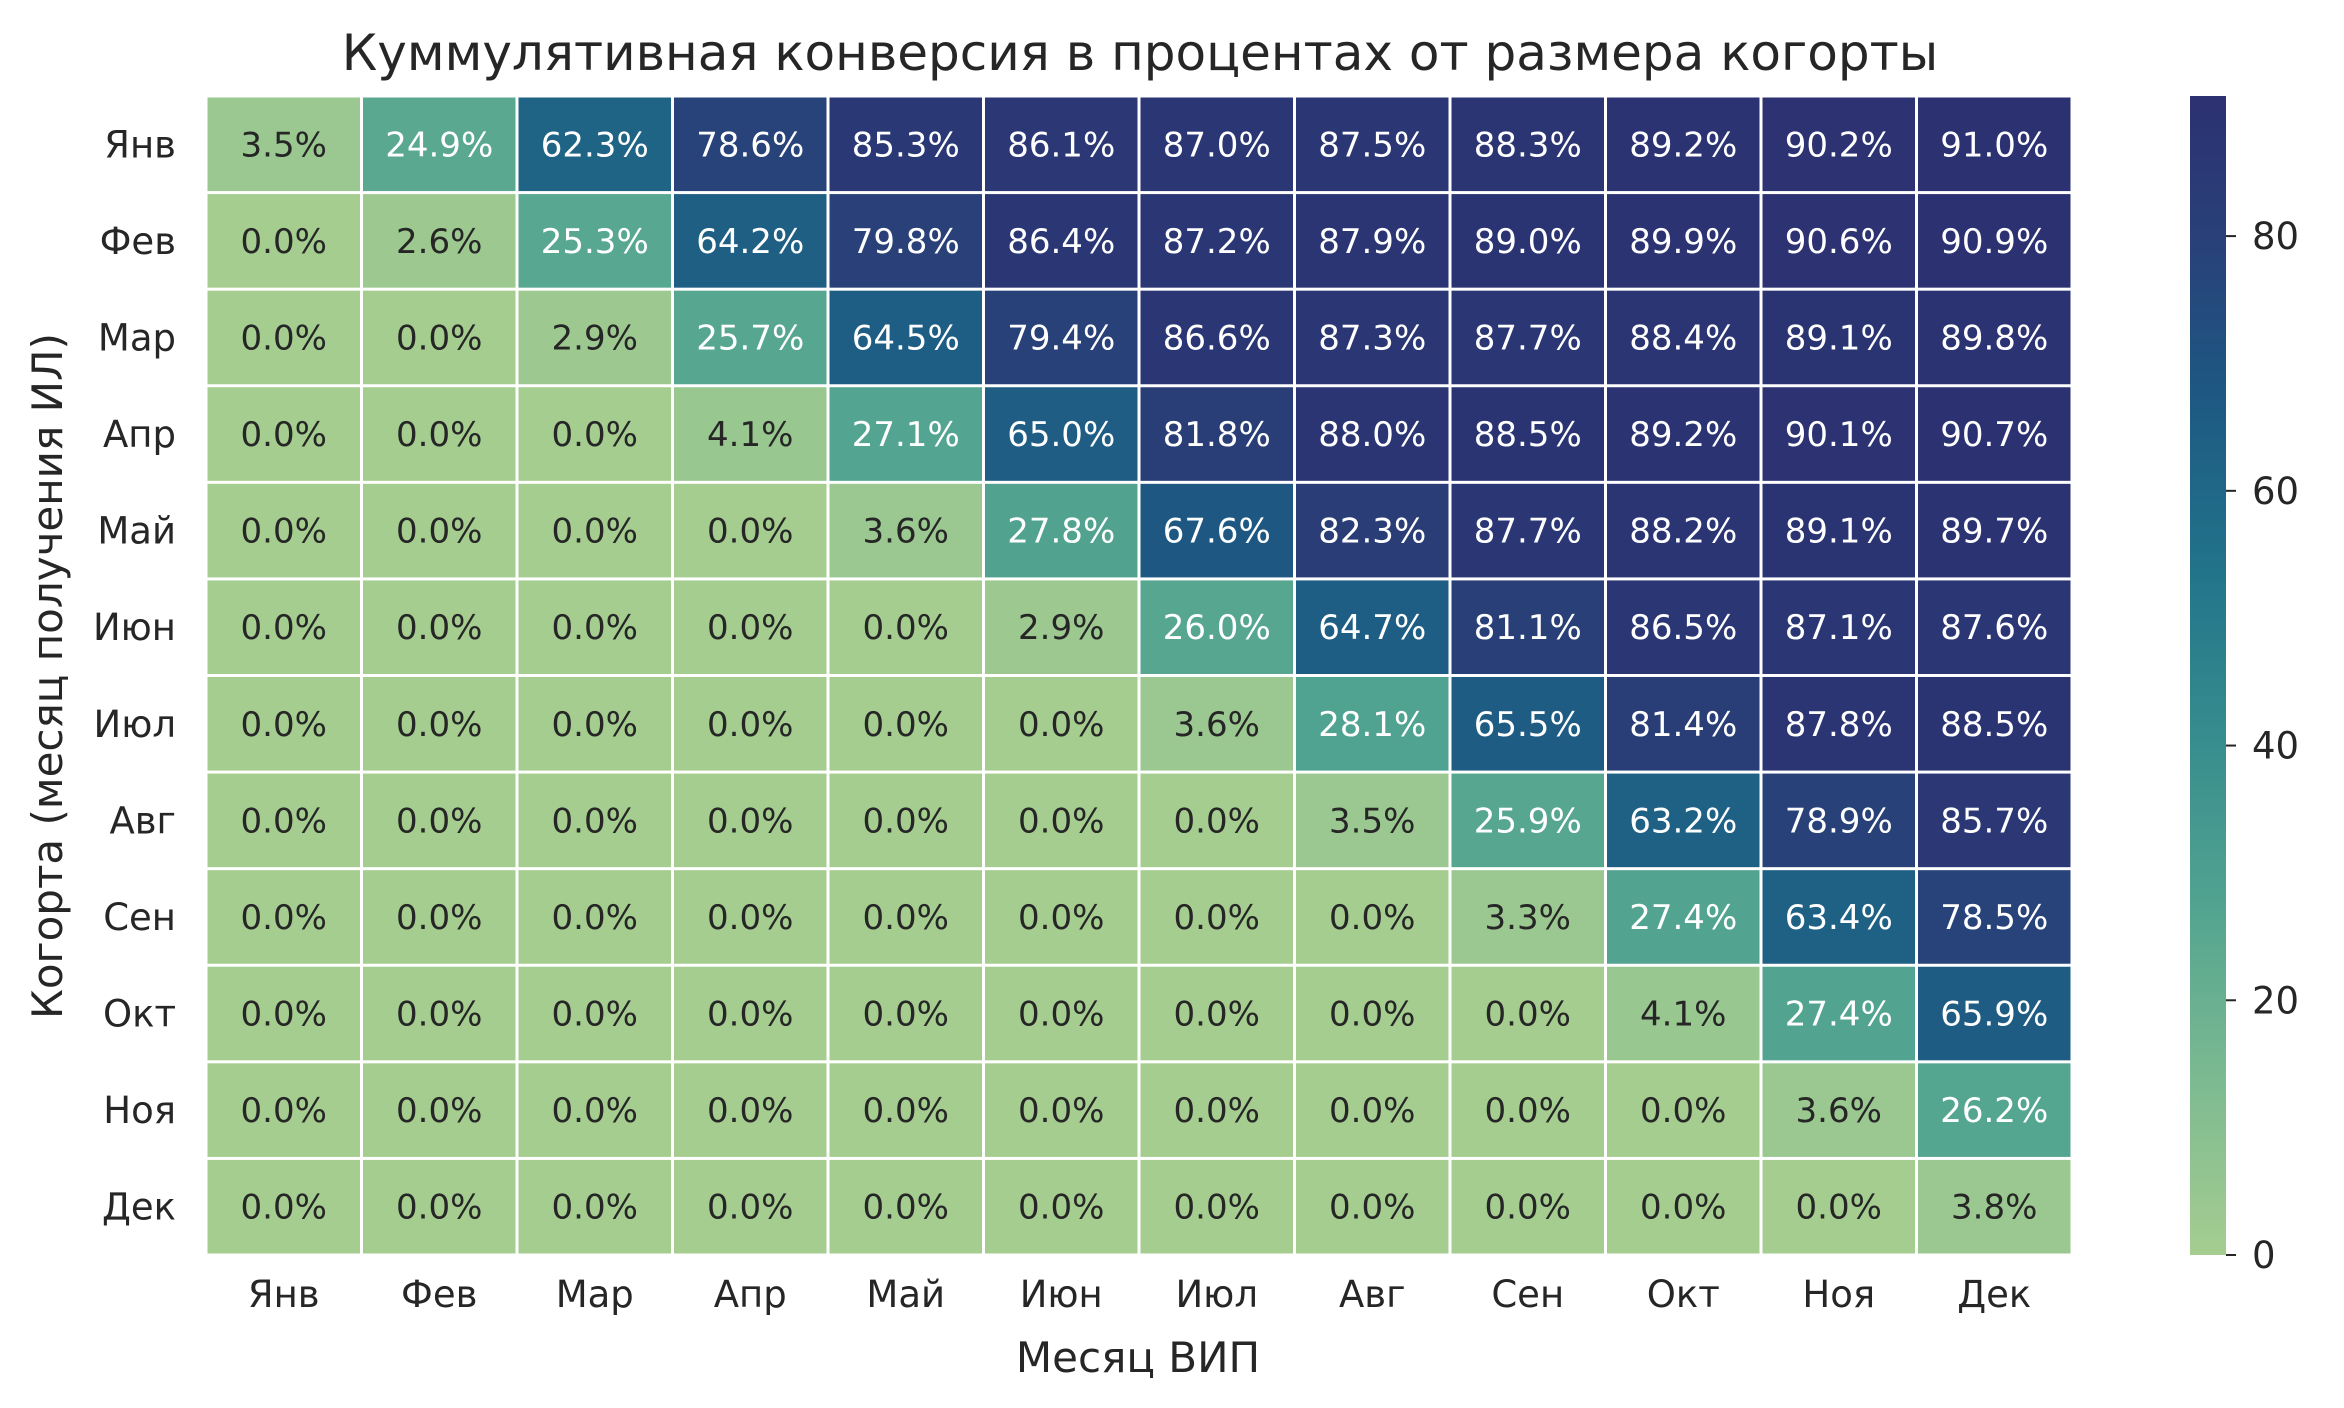 Image resolution: width=2344 pixels, height=1408 pixels. Describe the element at coordinates (1994, 1111) in the screenshot. I see `cell-value-label: 26.2%` at that location.